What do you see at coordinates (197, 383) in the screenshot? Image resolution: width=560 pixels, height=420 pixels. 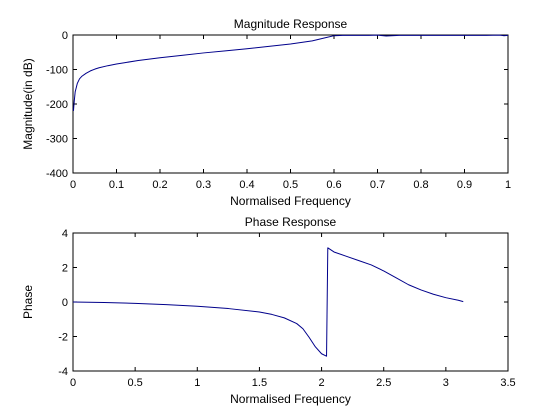 I see `phase-x-tick-label: 1` at bounding box center [197, 383].